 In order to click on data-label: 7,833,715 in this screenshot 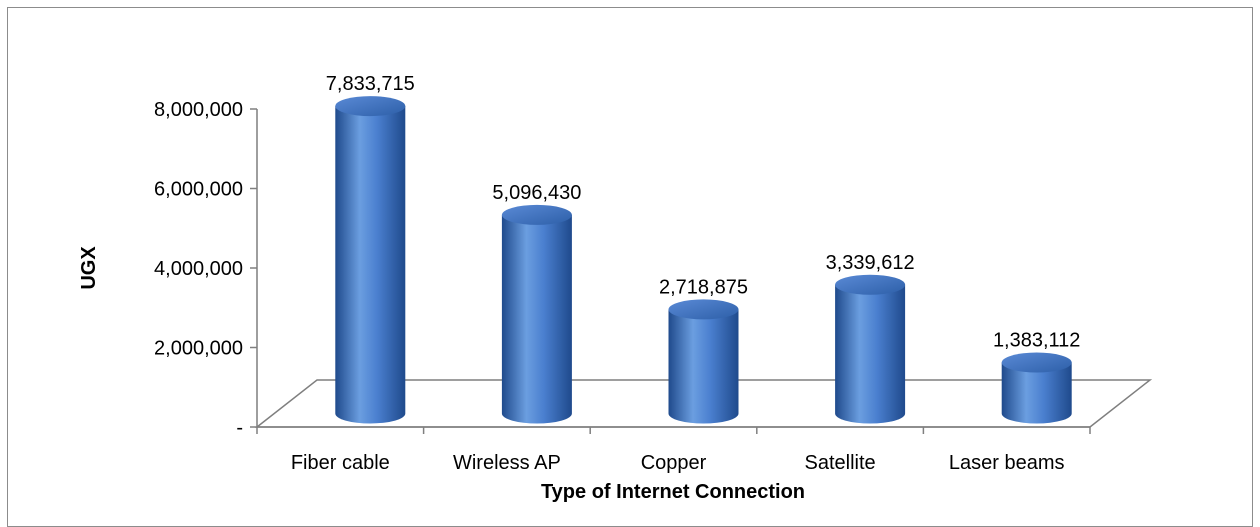, I will do `click(370, 84)`.